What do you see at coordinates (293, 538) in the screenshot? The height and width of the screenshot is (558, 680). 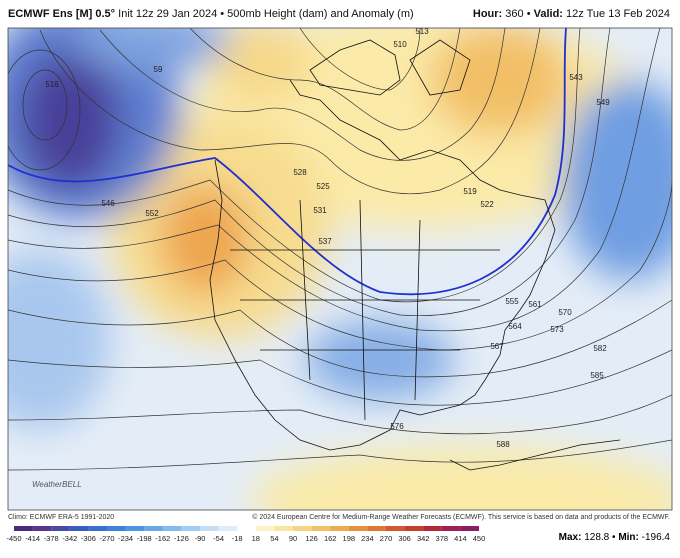 I see `colorbar-tick-label: 90` at bounding box center [293, 538].